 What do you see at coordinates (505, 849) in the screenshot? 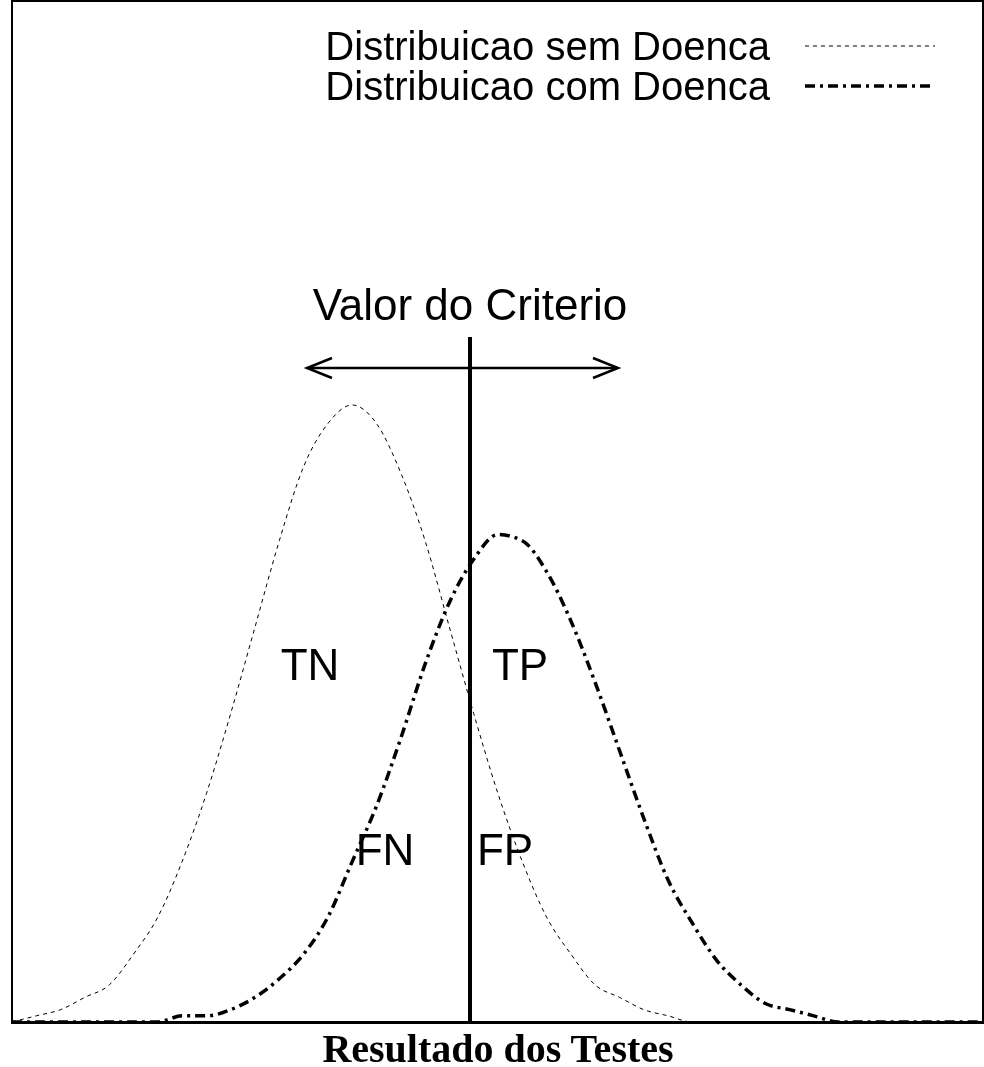
I see `annotation: FP` at bounding box center [505, 849].